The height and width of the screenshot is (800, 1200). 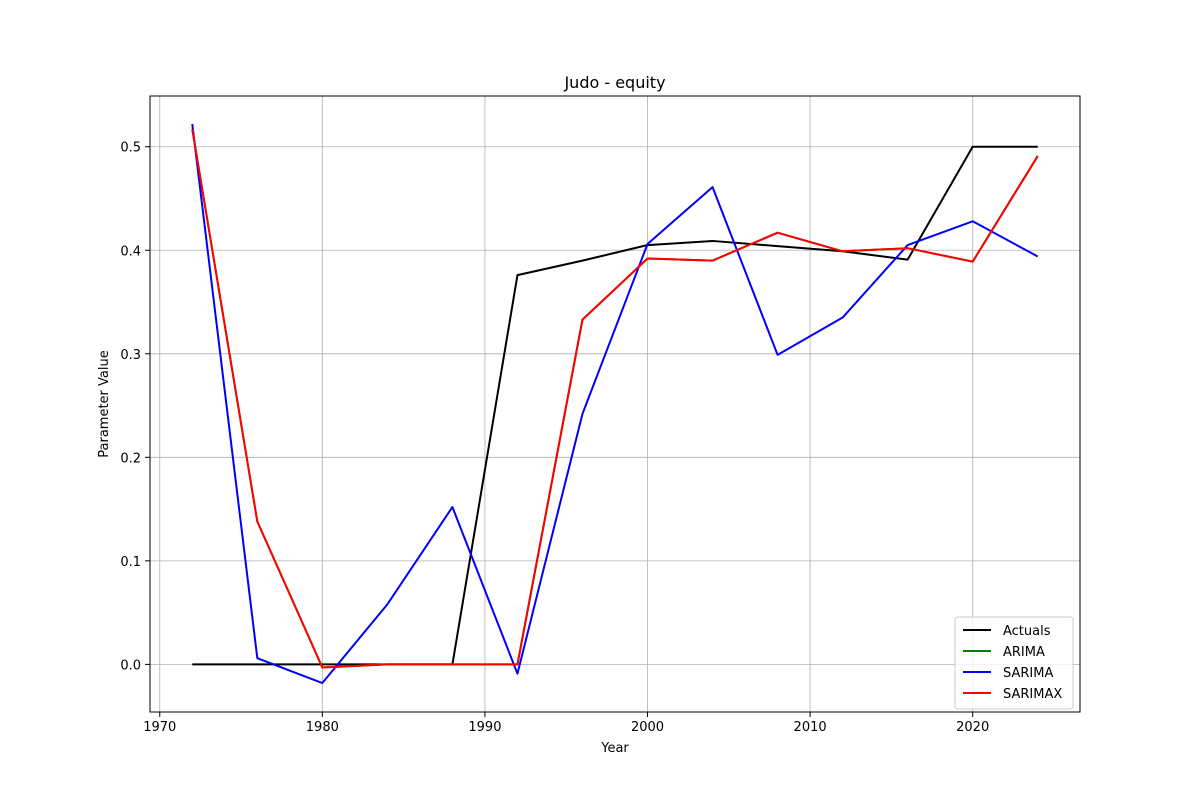 I want to click on legend-entry-arima: ARIMA, so click(x=1024, y=652).